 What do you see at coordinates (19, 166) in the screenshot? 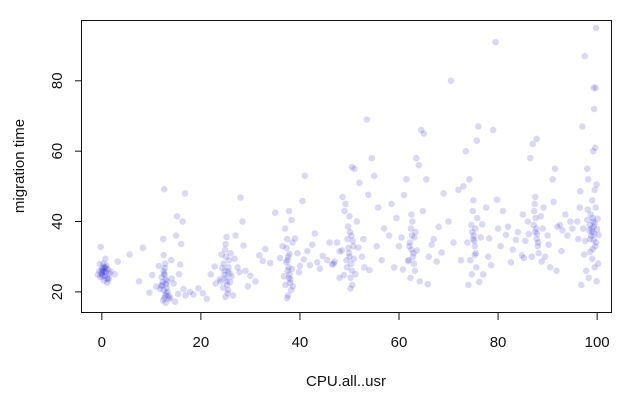
I see `y-axis-label: migration time` at bounding box center [19, 166].